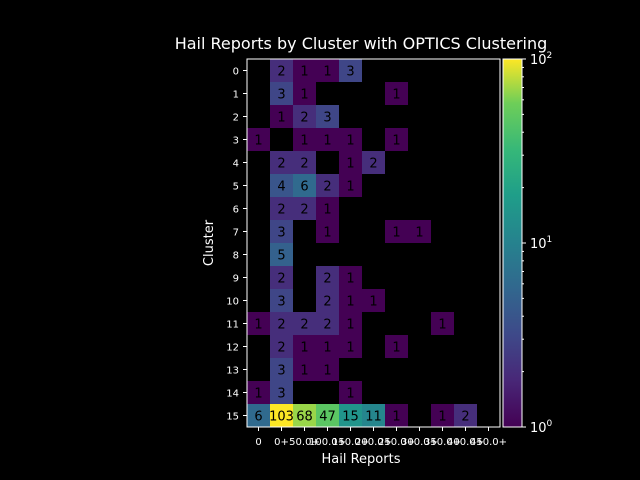  What do you see at coordinates (232, 371) in the screenshot?
I see `y-tick-label: 13` at bounding box center [232, 371].